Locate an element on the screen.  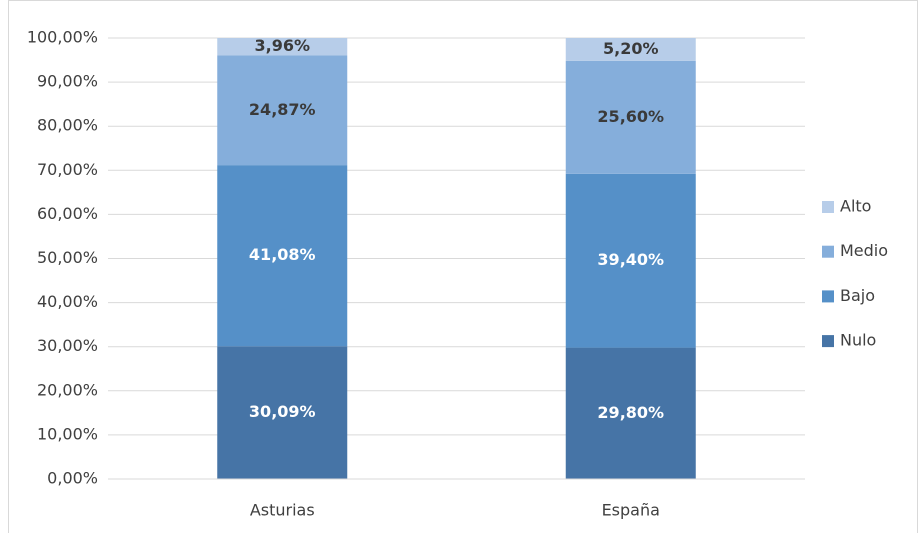
y-tick-label: 90,00% is located at coordinates (67, 81).